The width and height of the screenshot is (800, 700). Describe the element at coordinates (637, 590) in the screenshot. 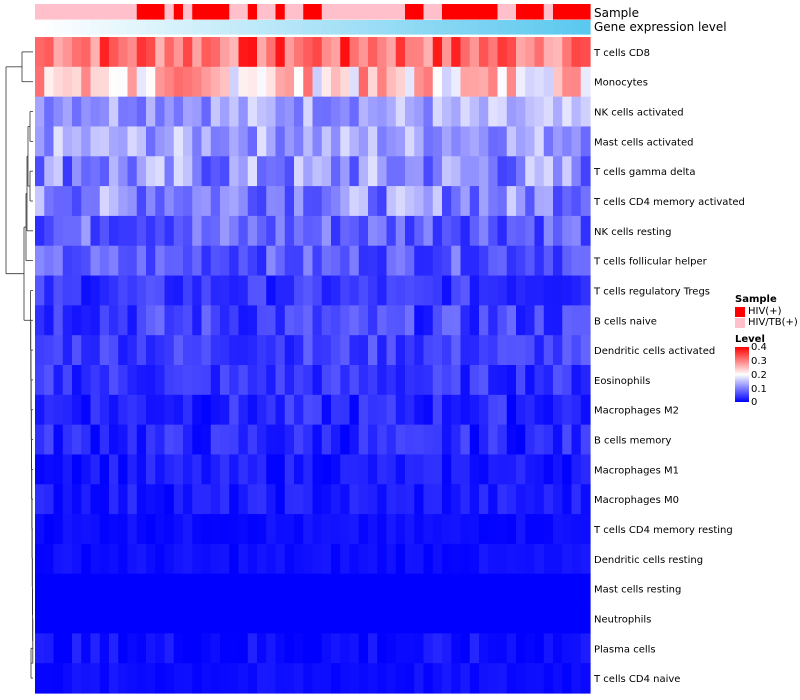

I see `row-label: Mast cells resting` at that location.